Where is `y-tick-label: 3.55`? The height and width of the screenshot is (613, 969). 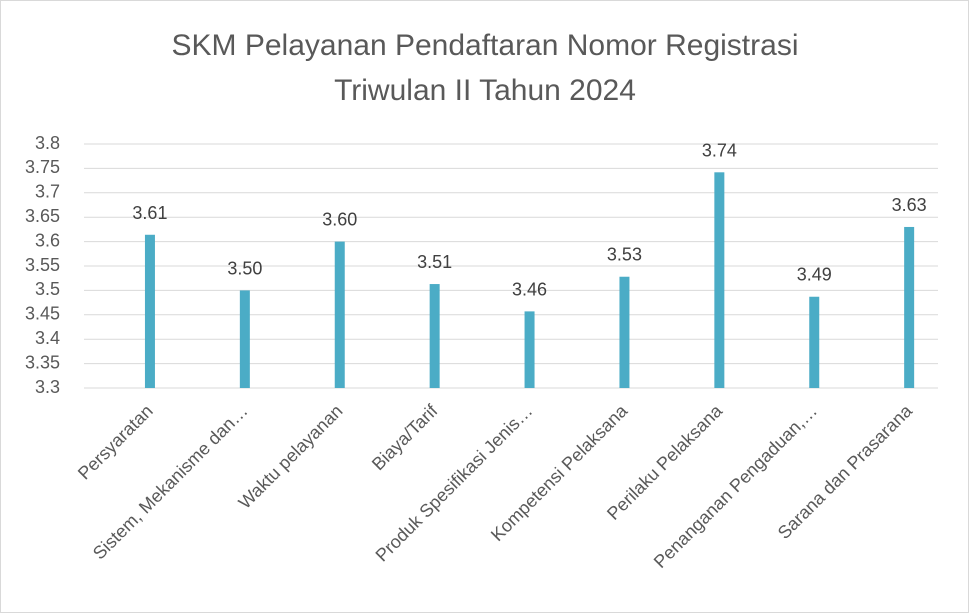 y-tick-label: 3.55 is located at coordinates (42, 265).